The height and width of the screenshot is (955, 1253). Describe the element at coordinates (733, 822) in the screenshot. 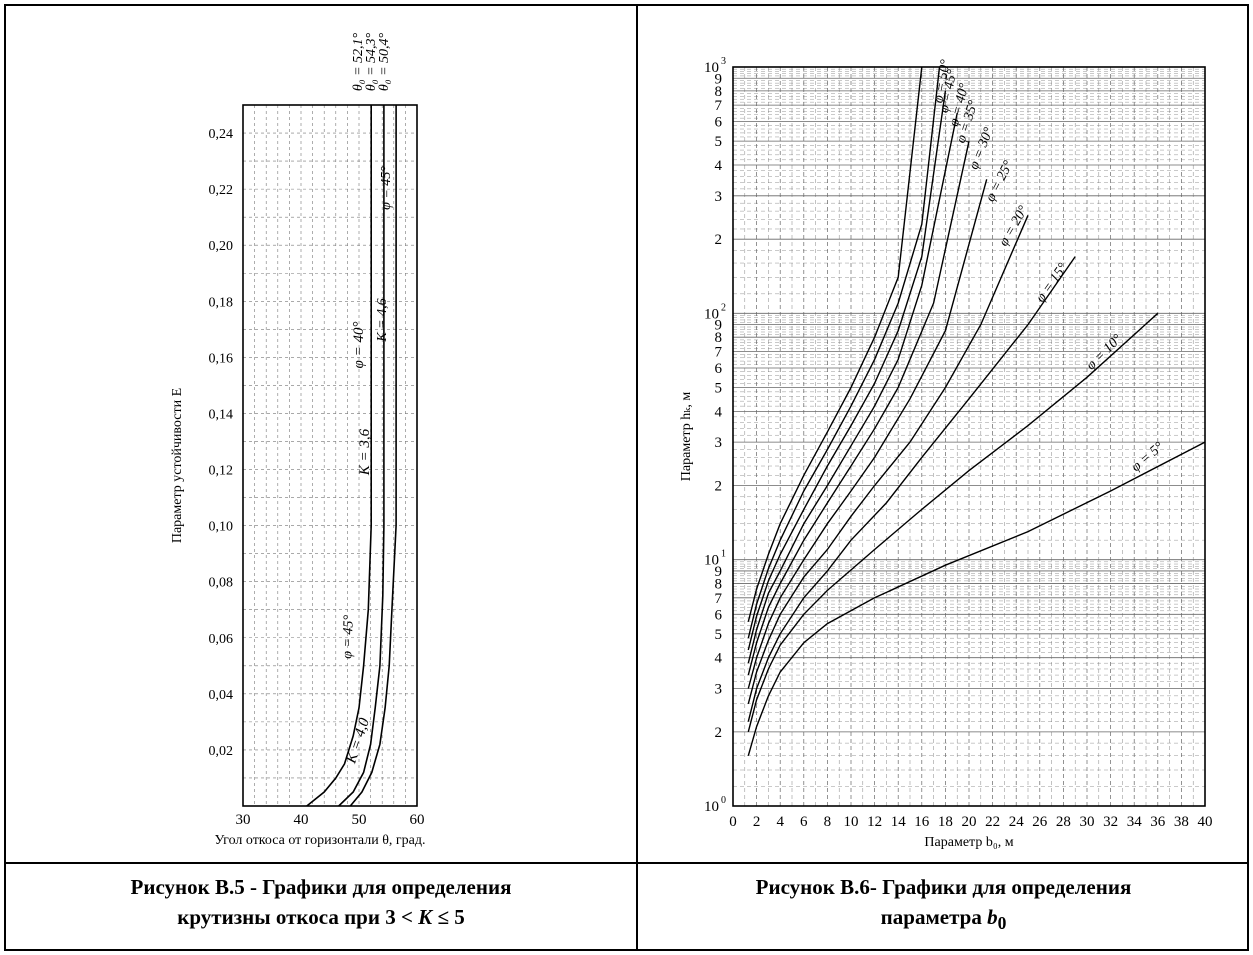

I see `x-tick-label: 0` at that location.